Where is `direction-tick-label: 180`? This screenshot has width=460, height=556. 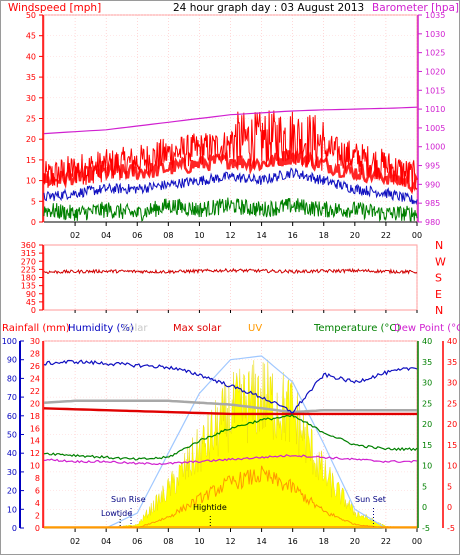
direction-tick-label: 180 is located at coordinates (28, 278).